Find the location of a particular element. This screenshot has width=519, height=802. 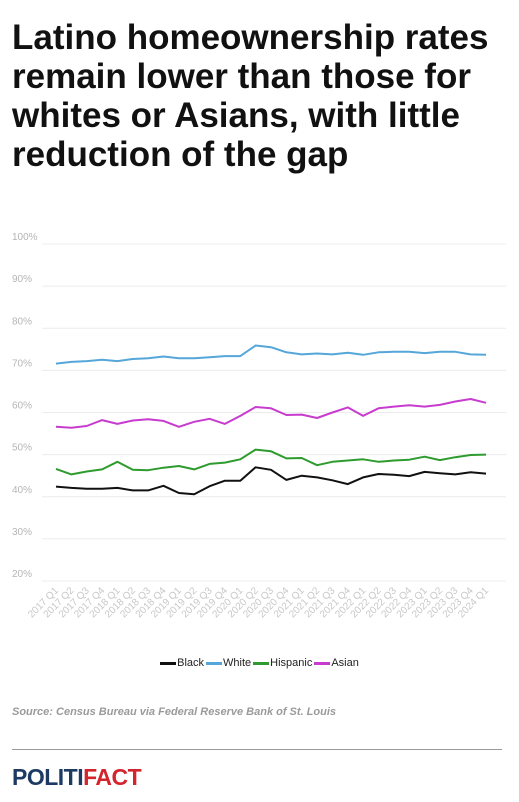

y-tick-label: 90% is located at coordinates (22, 279).